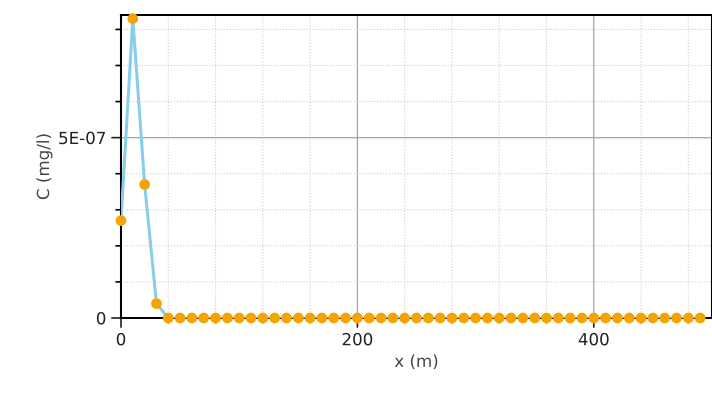  Describe the element at coordinates (121, 339) in the screenshot. I see `x-tick-label: 0` at that location.